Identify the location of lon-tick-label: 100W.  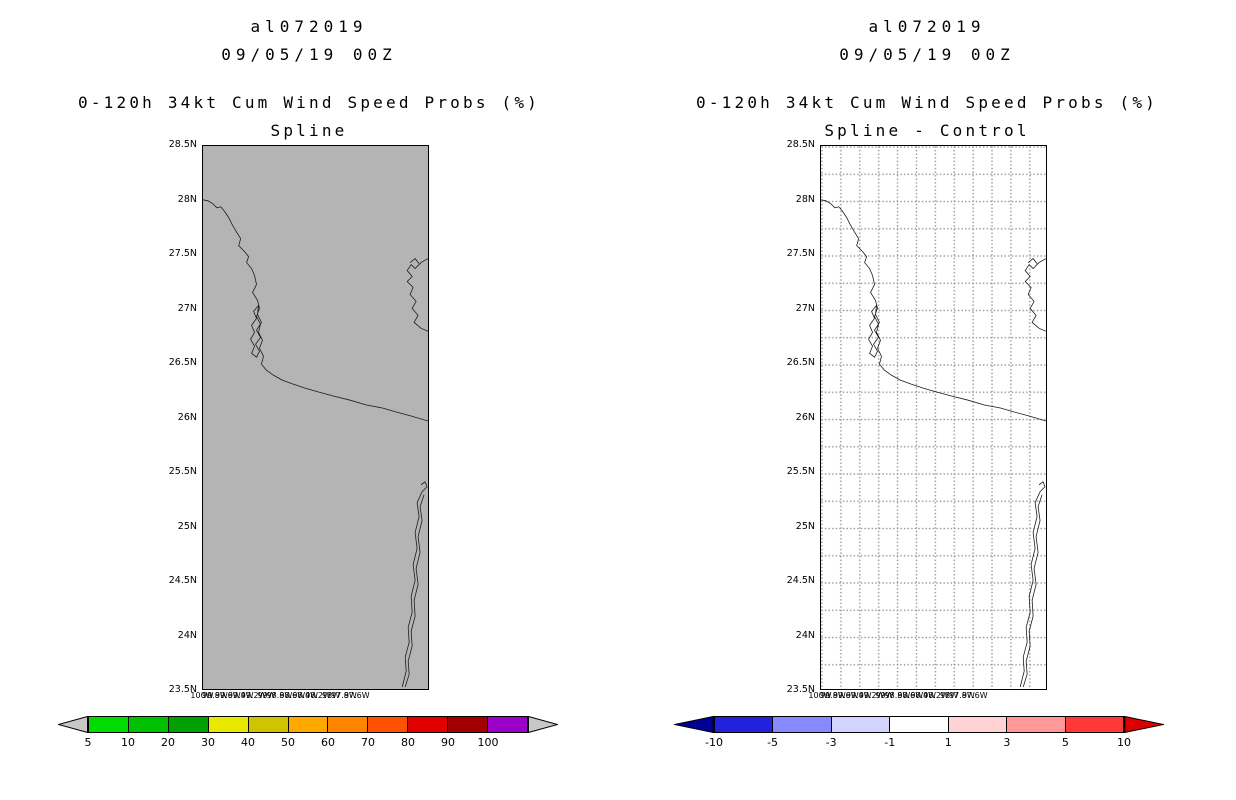
(202, 695).